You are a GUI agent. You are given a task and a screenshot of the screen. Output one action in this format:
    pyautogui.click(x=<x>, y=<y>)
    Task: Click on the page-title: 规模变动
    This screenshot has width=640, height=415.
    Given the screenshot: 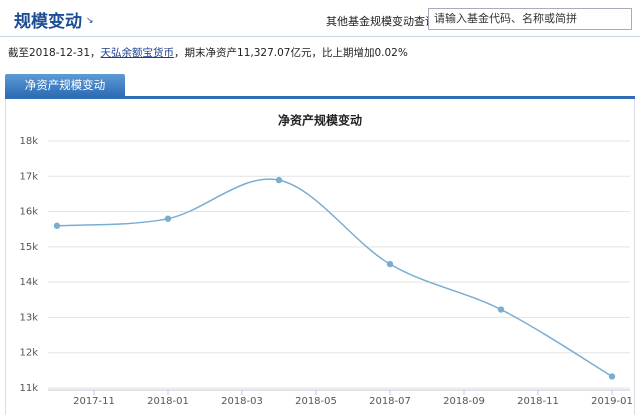 What is the action you would take?
    pyautogui.click(x=48, y=22)
    